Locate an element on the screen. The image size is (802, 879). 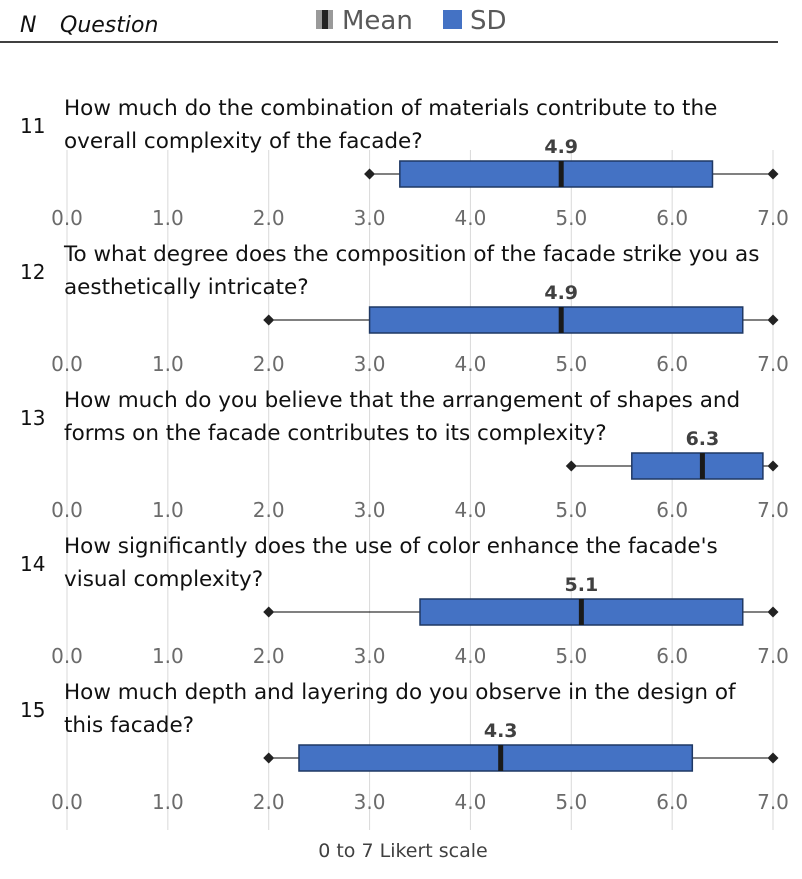
question-number: 15 is located at coordinates (32, 710).